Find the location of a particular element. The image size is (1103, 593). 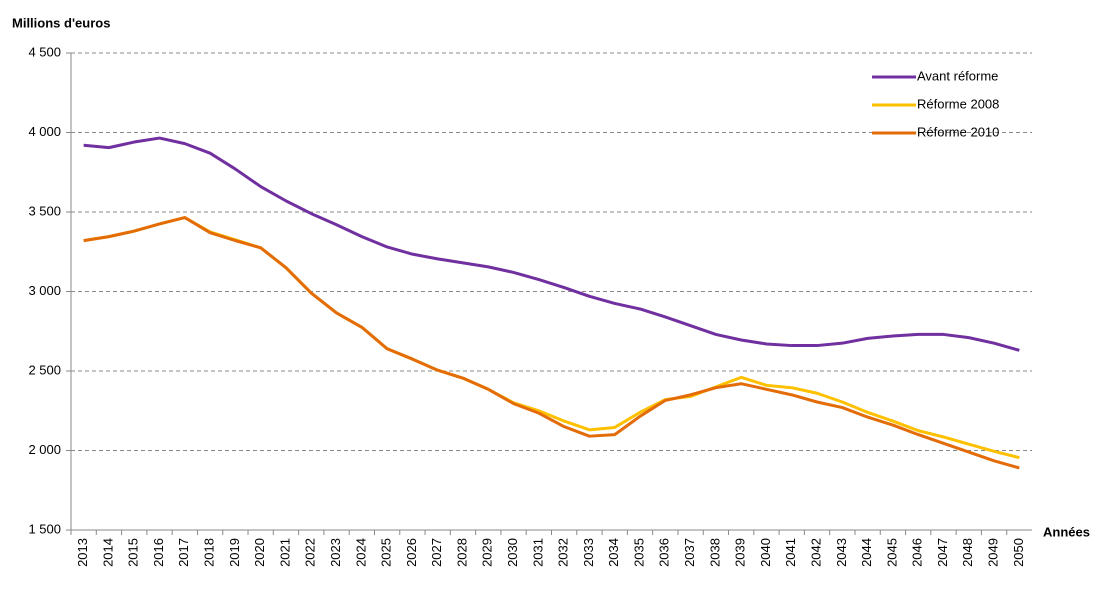

x-tick-label: 2022 is located at coordinates (310, 552).